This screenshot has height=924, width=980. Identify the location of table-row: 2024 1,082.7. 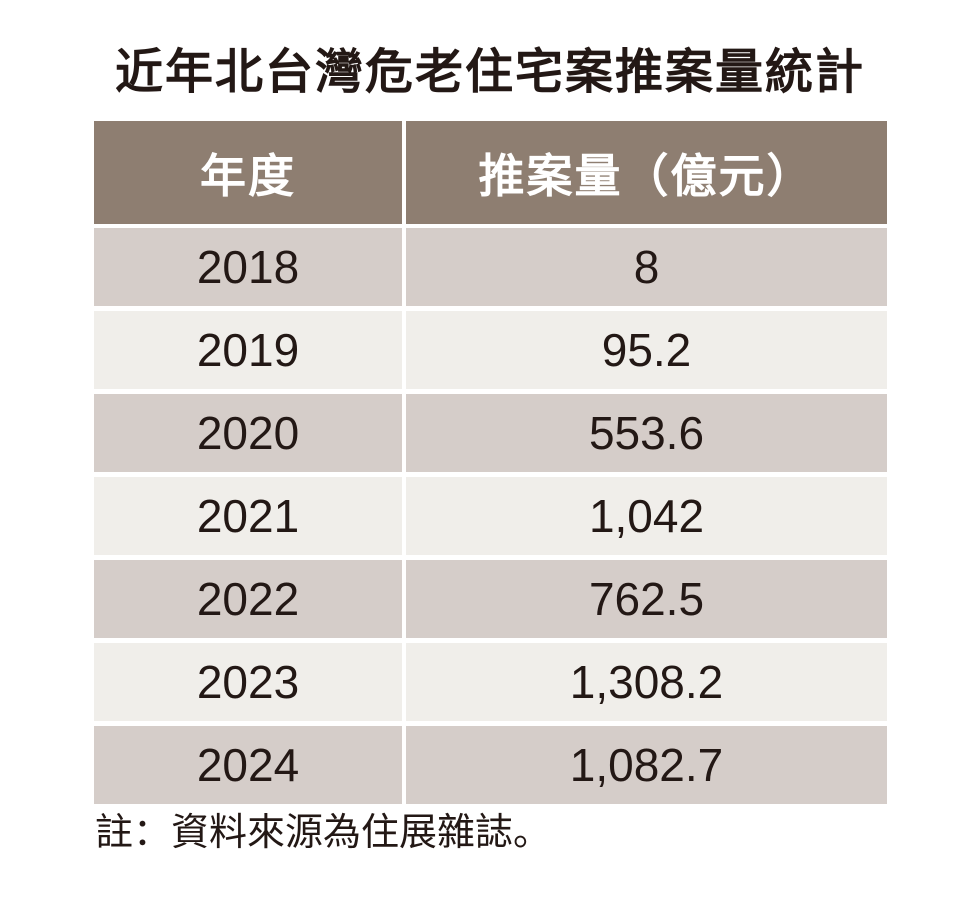
(490, 765).